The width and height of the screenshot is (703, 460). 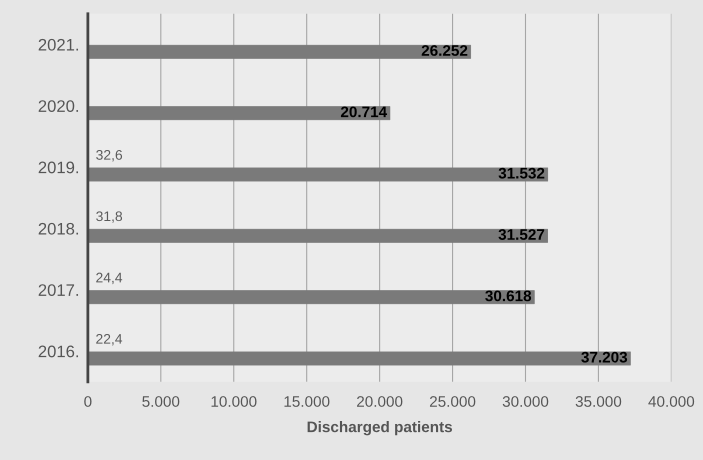 What do you see at coordinates (234, 401) in the screenshot?
I see `x-tick-label: 10.000` at bounding box center [234, 401].